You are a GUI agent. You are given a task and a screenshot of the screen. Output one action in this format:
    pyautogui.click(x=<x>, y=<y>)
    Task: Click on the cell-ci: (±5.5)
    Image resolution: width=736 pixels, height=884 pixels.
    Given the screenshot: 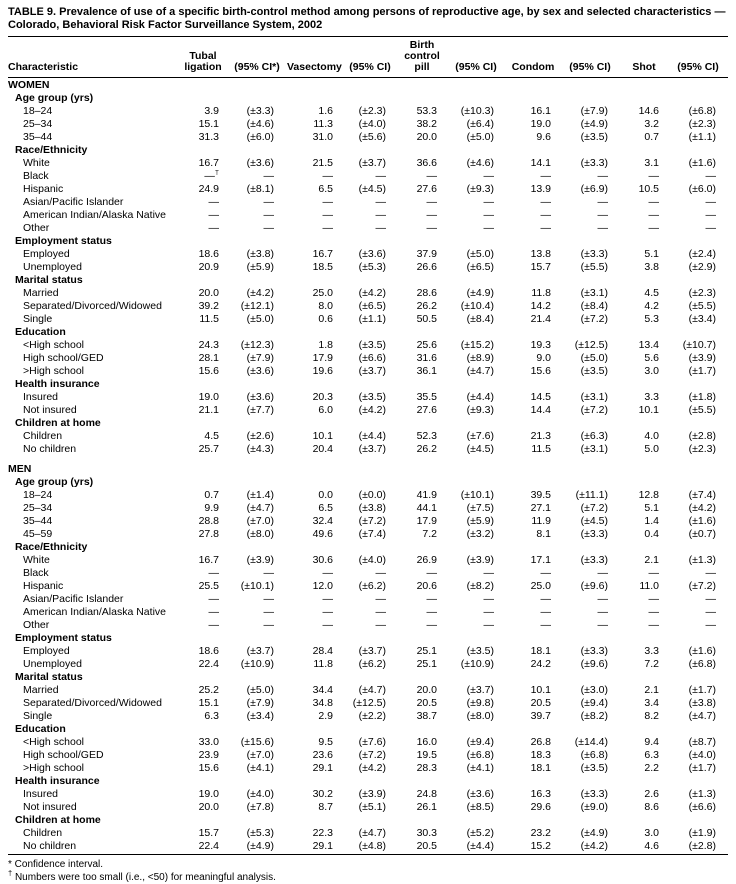 What is the action you would take?
    pyautogui.click(x=702, y=305)
    